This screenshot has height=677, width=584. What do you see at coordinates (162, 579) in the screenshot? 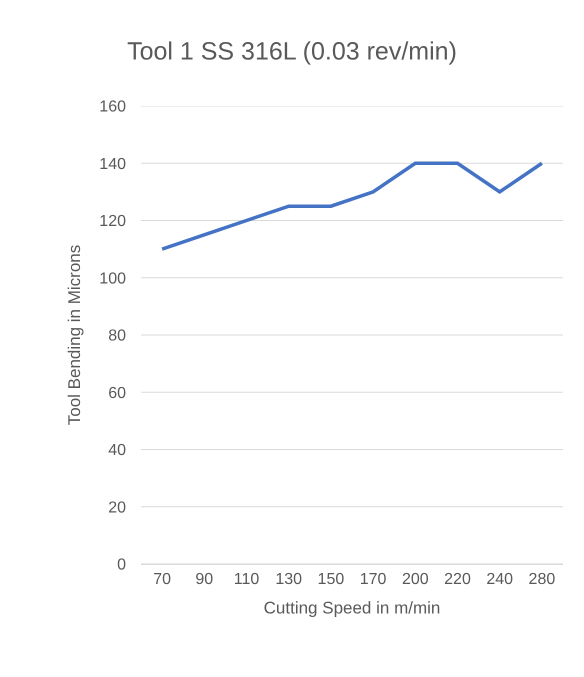
I see `x-tick-label: 70` at bounding box center [162, 579].